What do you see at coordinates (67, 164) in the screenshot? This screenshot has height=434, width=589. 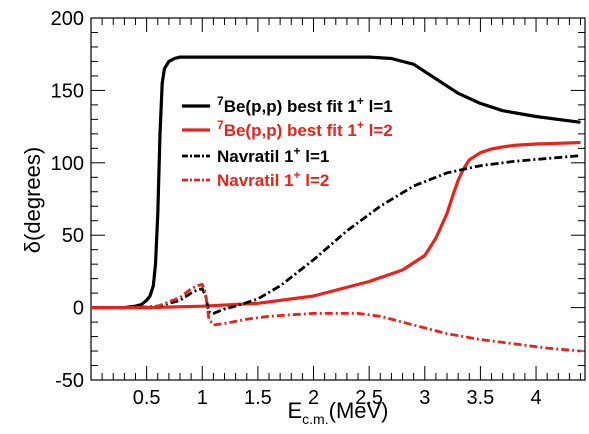 I see `y-tick-label: 100` at bounding box center [67, 164].